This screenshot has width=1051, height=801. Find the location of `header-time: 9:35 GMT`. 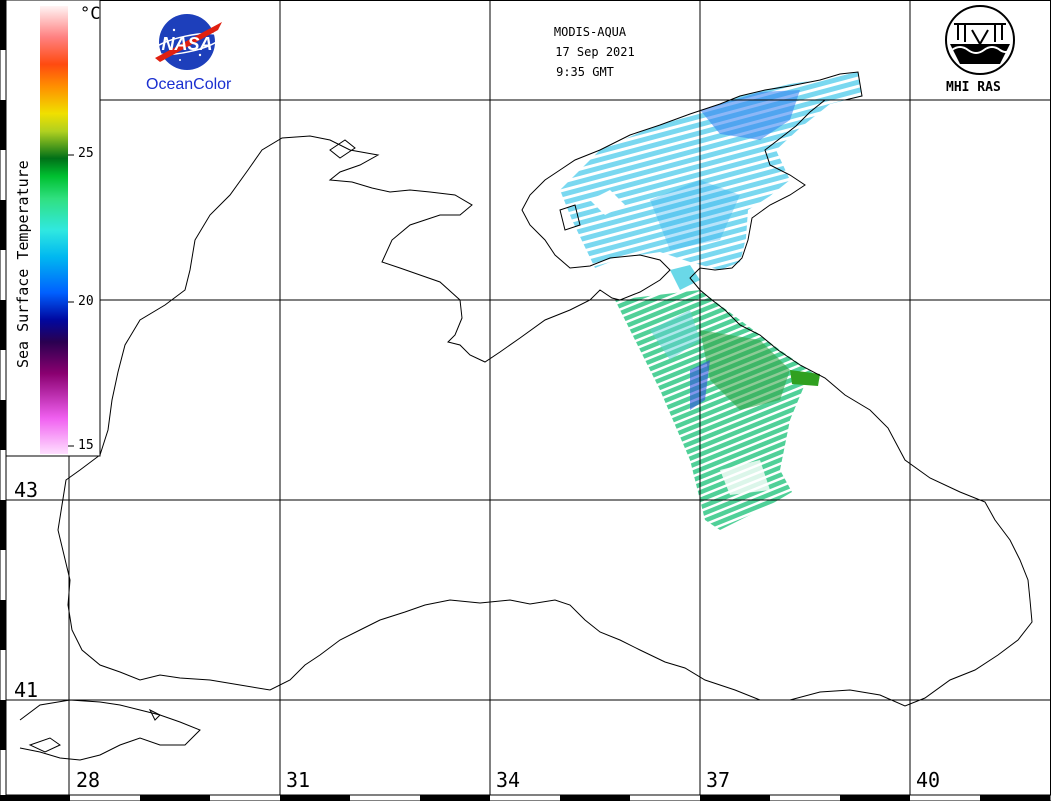

header-time: 9:35 GMT is located at coordinates (585, 72).